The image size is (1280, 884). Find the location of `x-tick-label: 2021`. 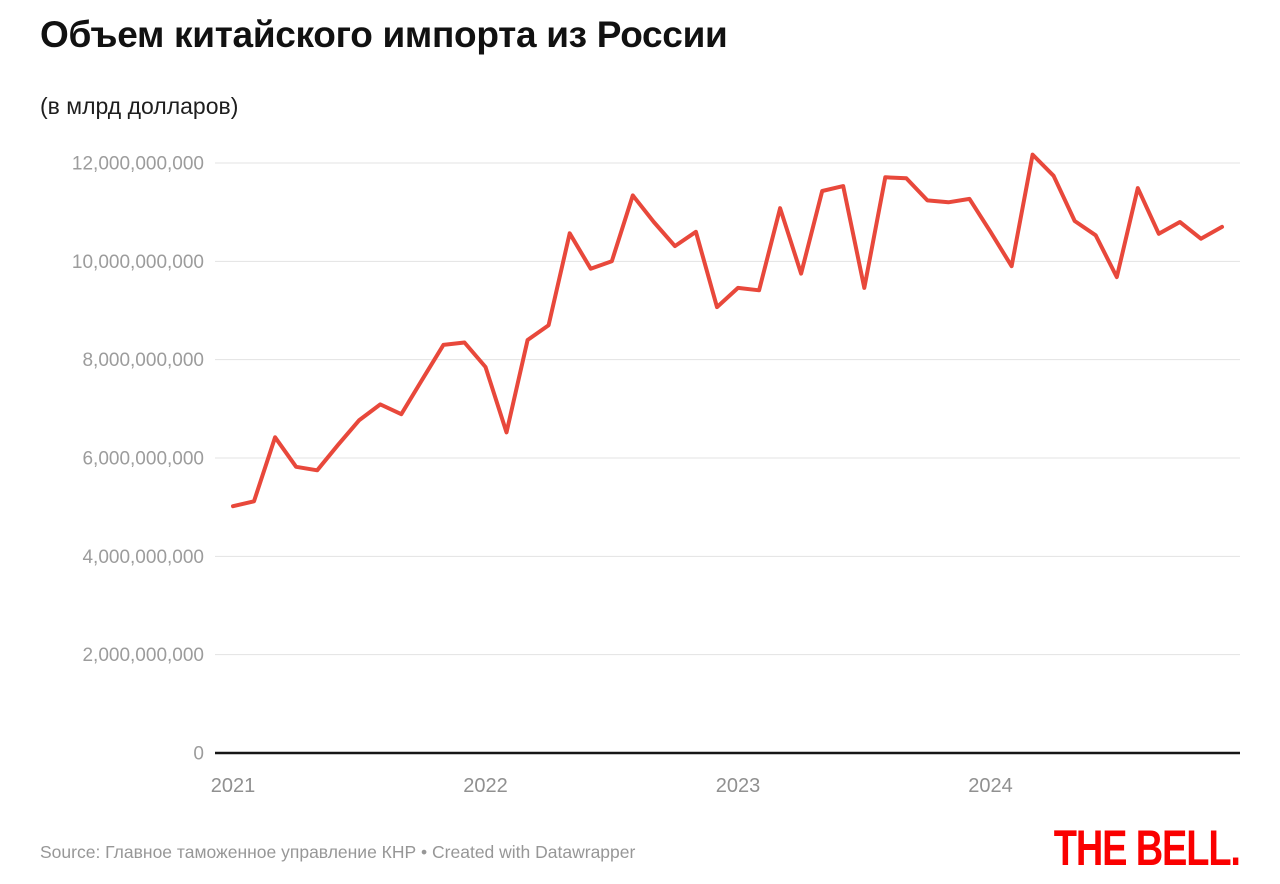

x-tick-label: 2021 is located at coordinates (233, 786).